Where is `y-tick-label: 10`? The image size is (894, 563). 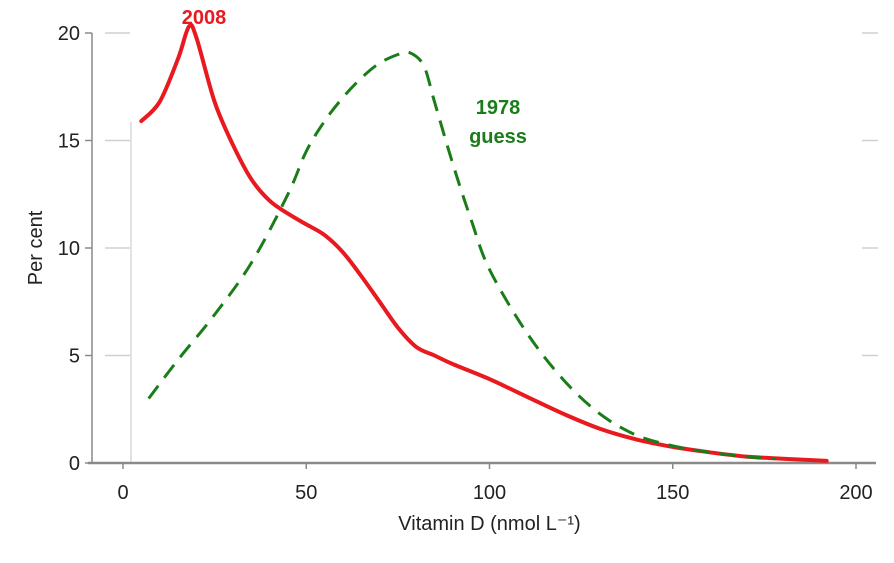 y-tick-label: 10 is located at coordinates (69, 249).